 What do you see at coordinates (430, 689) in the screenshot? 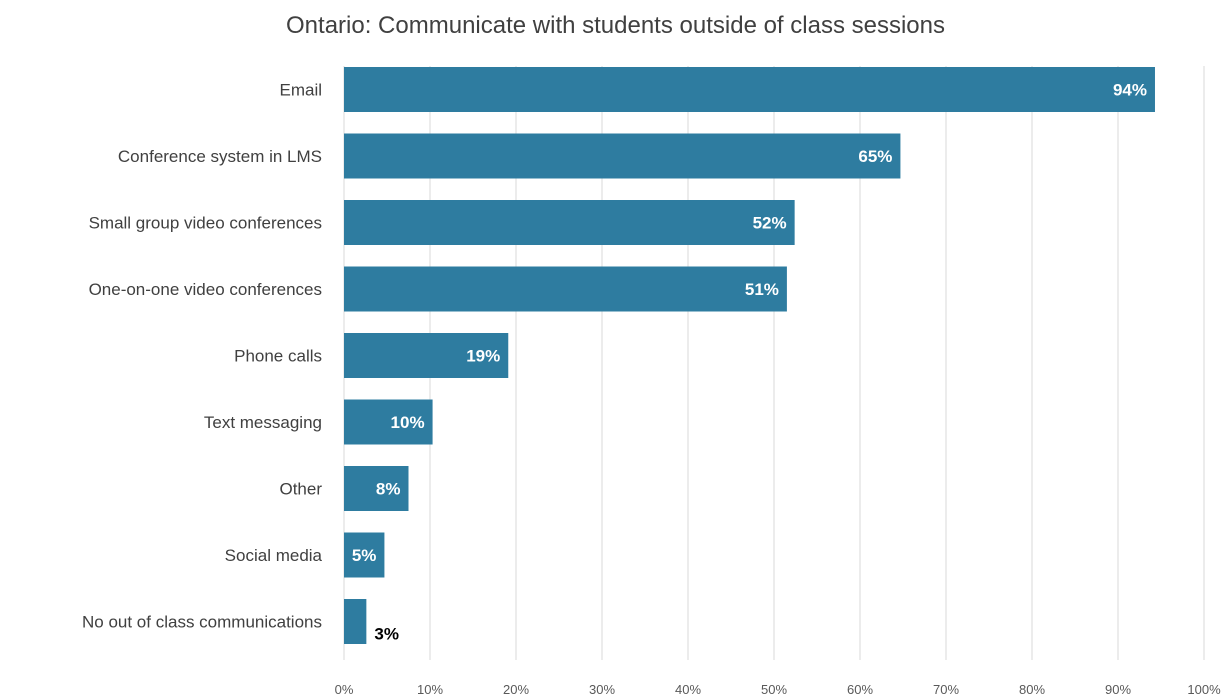
I see `x-tick-label: 10%` at bounding box center [430, 689].